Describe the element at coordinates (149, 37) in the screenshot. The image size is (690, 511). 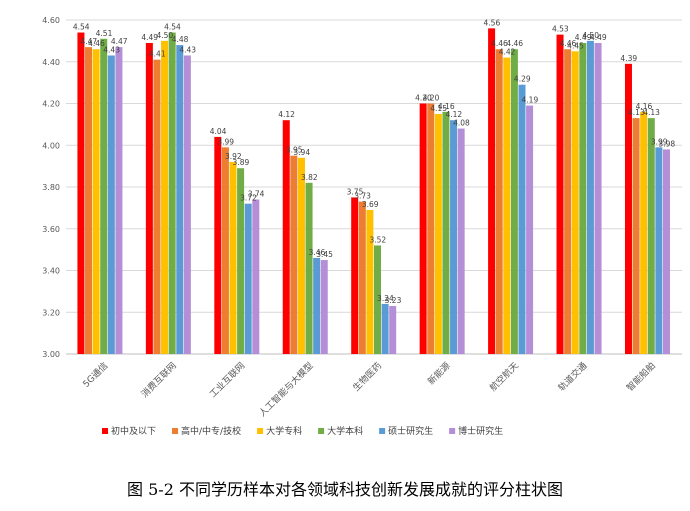
I see `data-label: 4.49` at that location.